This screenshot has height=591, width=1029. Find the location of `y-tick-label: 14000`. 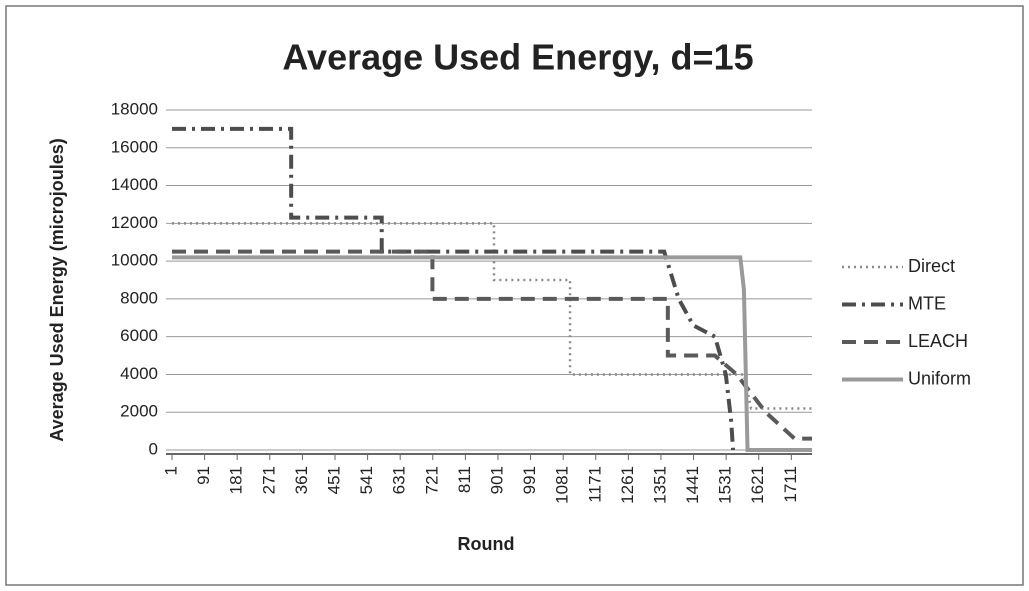

y-tick-label: 14000 is located at coordinates (134, 184).